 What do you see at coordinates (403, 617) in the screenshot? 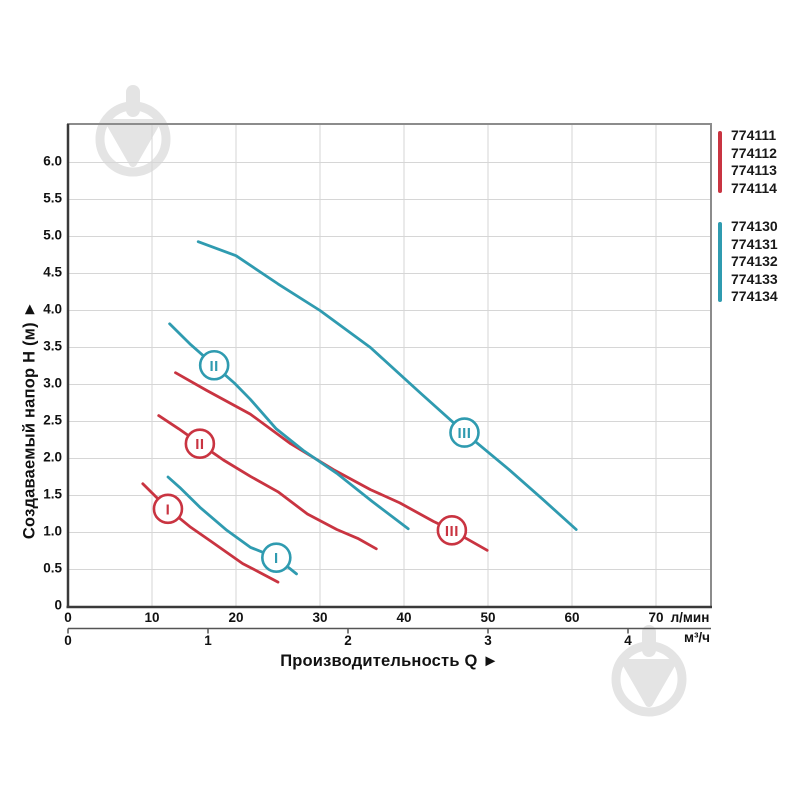
I see `x-tick-label-lmin: 40` at bounding box center [403, 617].